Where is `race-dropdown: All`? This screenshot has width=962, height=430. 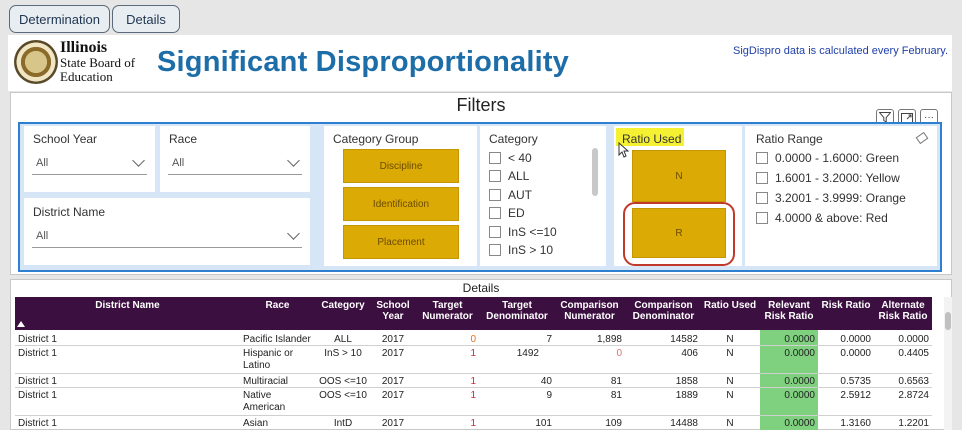
race-dropdown: All is located at coordinates (235, 164).